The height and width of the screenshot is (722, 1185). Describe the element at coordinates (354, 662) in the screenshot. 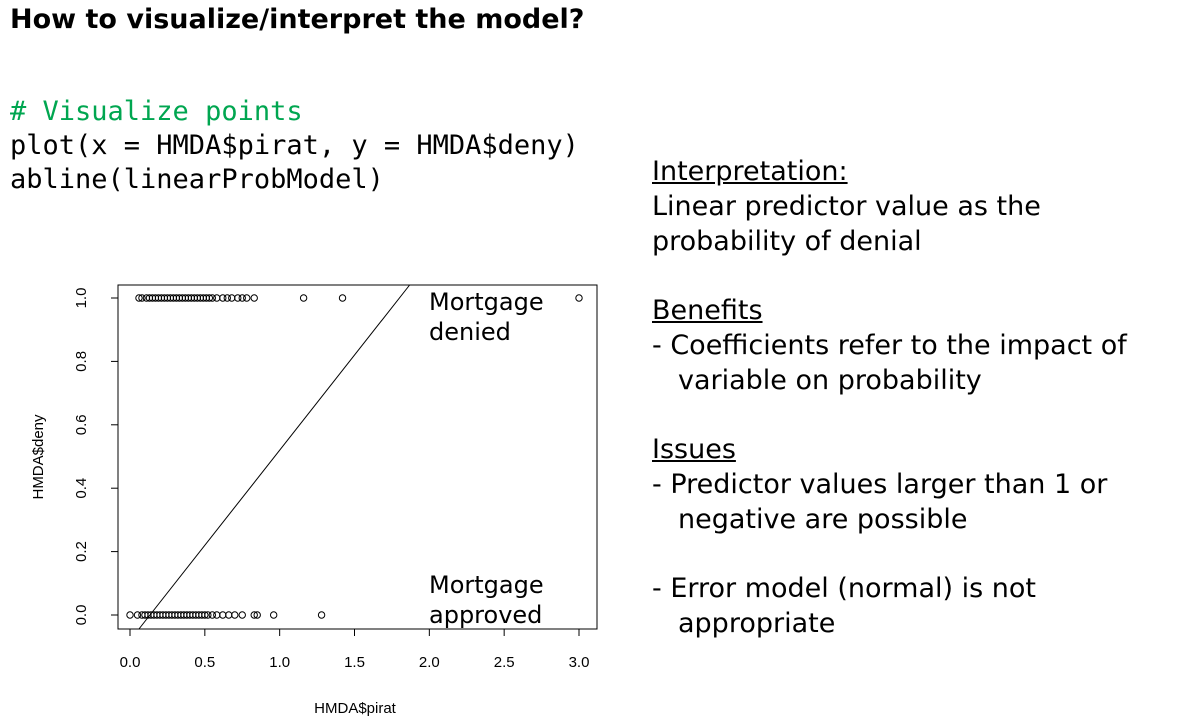

I see `x-tick-label: 1.5` at that location.